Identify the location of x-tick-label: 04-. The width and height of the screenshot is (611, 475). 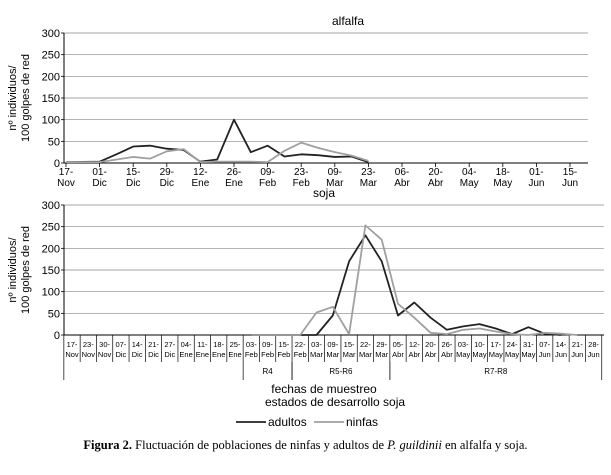
(186, 344).